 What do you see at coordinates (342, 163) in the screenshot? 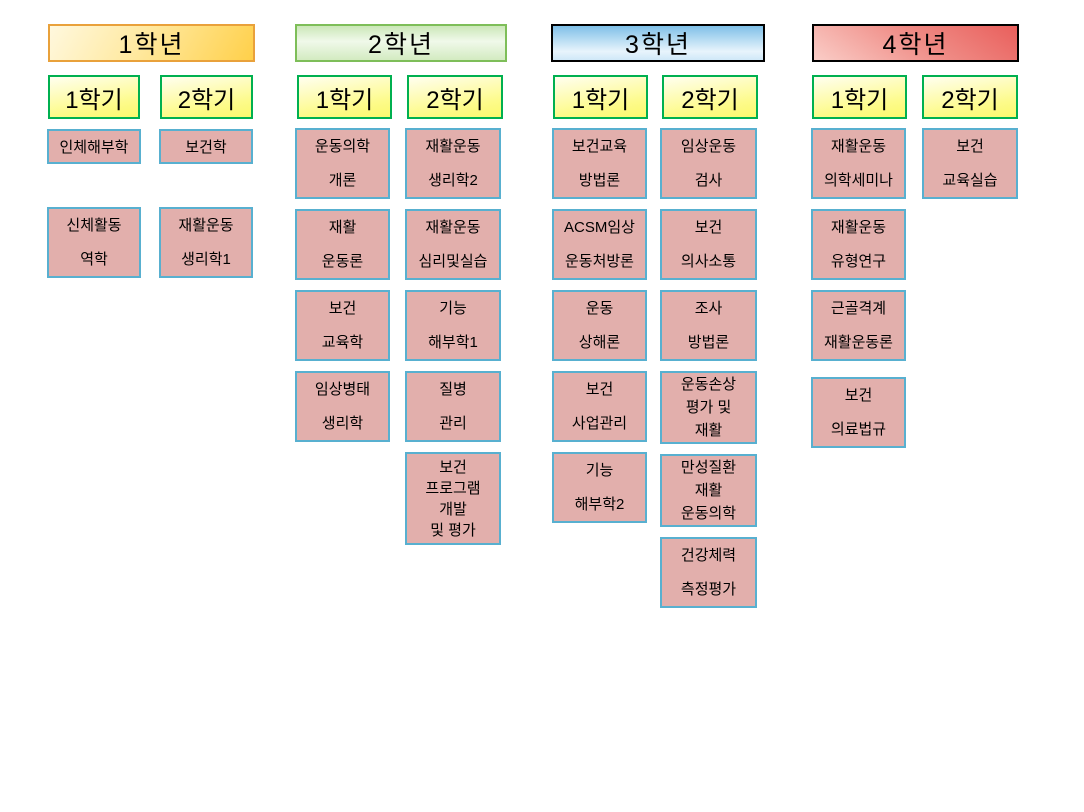
I see `course-box: 운동의학 개론` at bounding box center [342, 163].